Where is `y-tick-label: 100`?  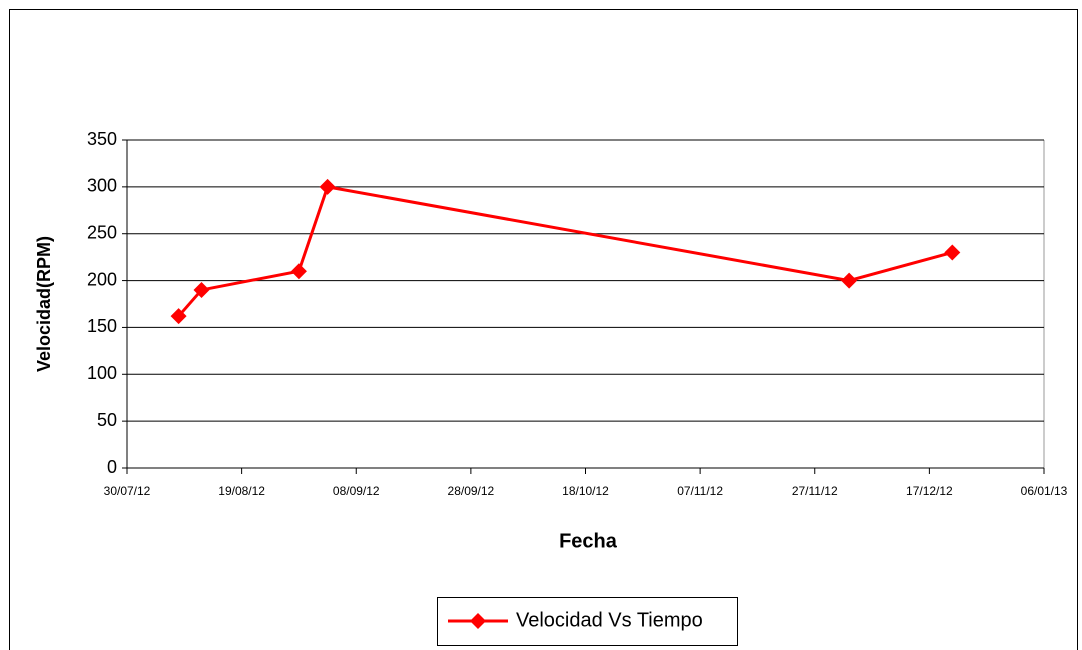
y-tick-label: 100 is located at coordinates (102, 373).